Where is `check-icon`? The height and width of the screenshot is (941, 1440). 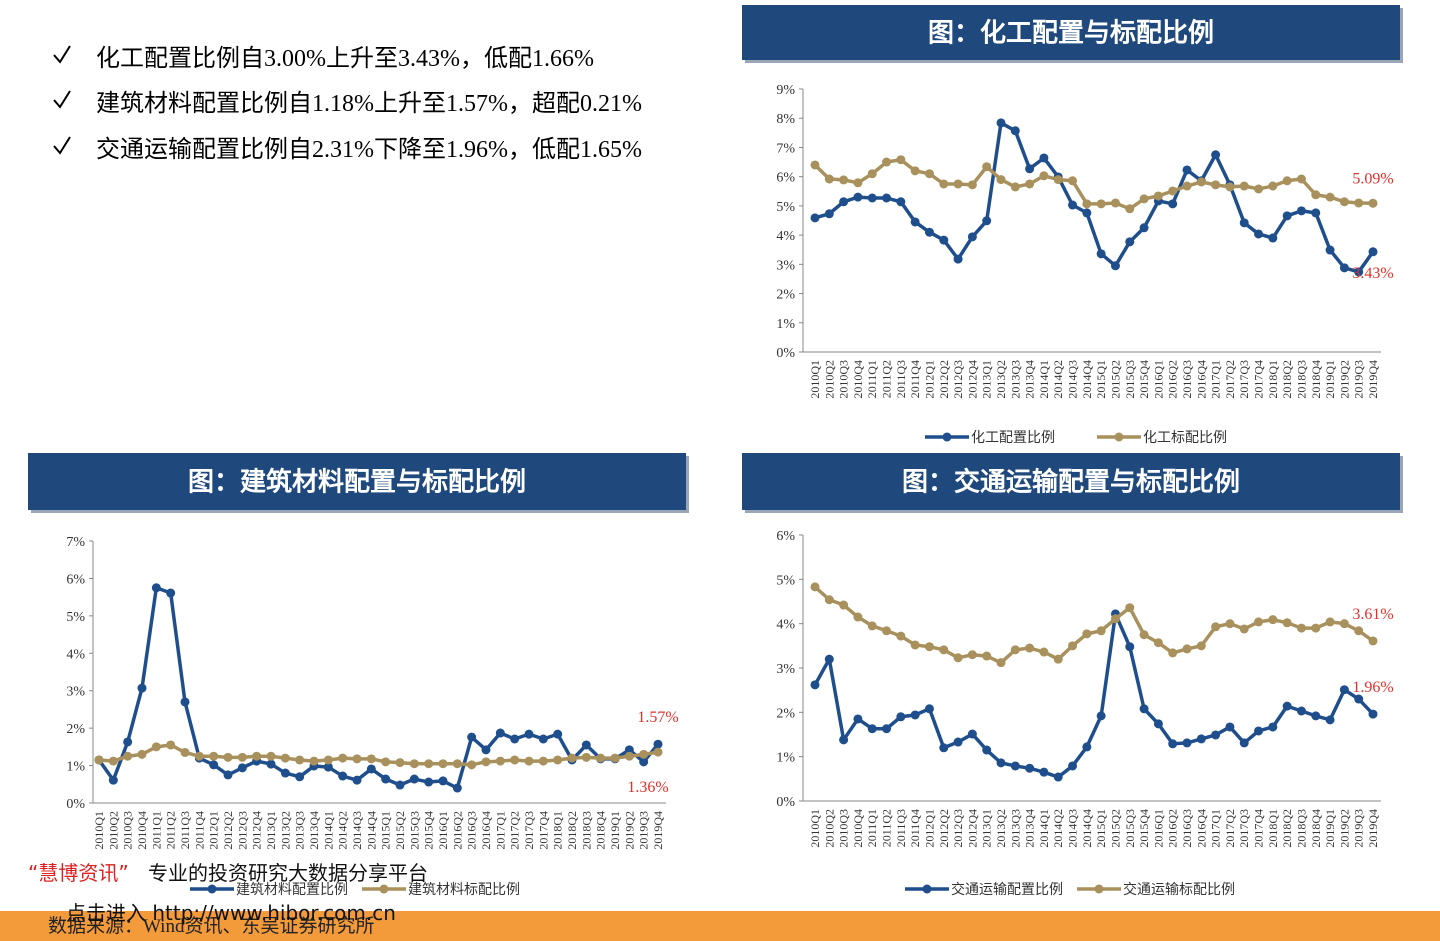
check-icon is located at coordinates (62, 54).